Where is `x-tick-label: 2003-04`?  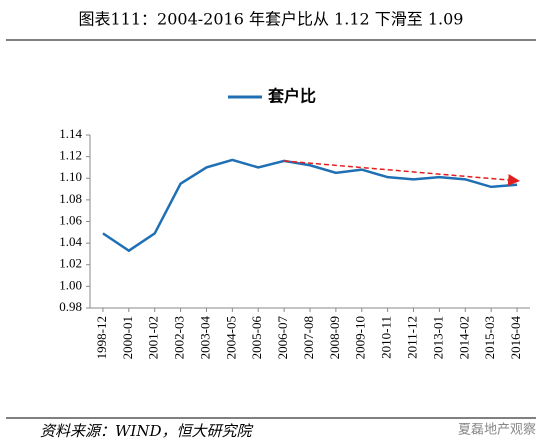
x-tick-label: 2003-04 is located at coordinates (204, 338).